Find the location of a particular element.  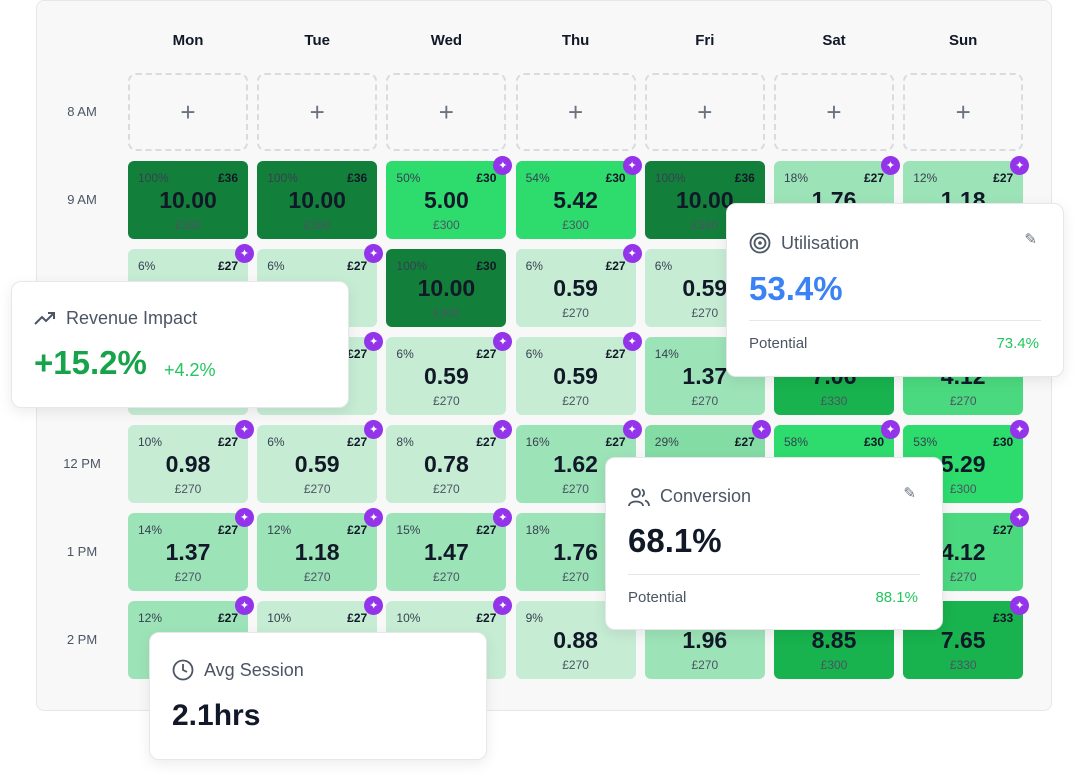

slot-total: £300 is located at coordinates (834, 665).